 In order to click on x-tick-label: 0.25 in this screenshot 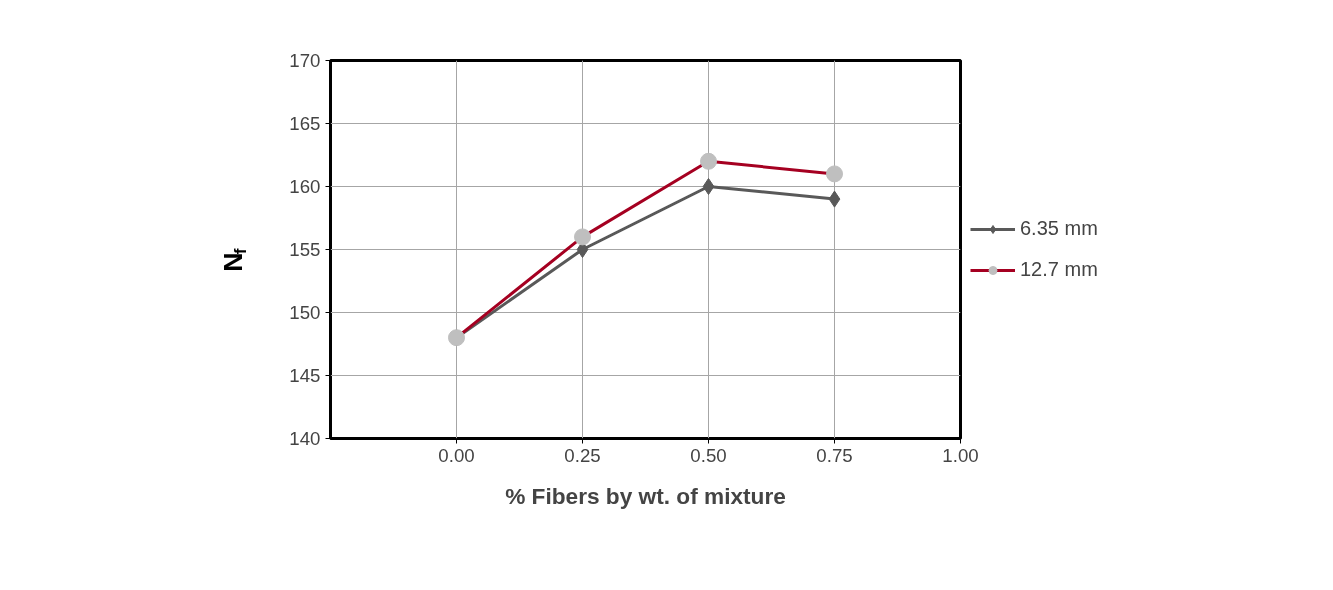, I will do `click(582, 455)`.